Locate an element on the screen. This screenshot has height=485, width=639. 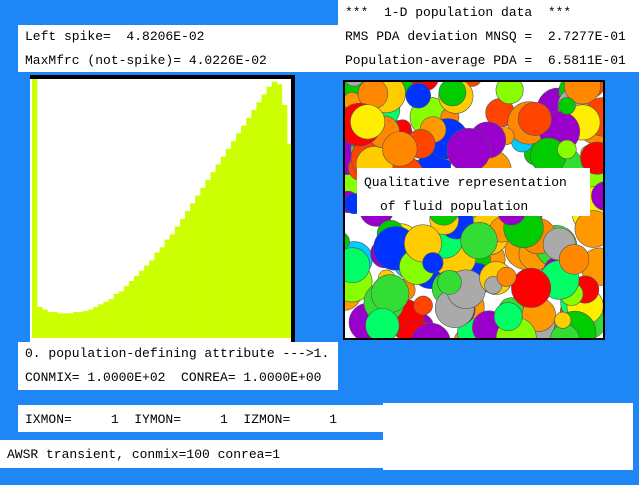
population-label: of fluid population is located at coordinates (454, 206).